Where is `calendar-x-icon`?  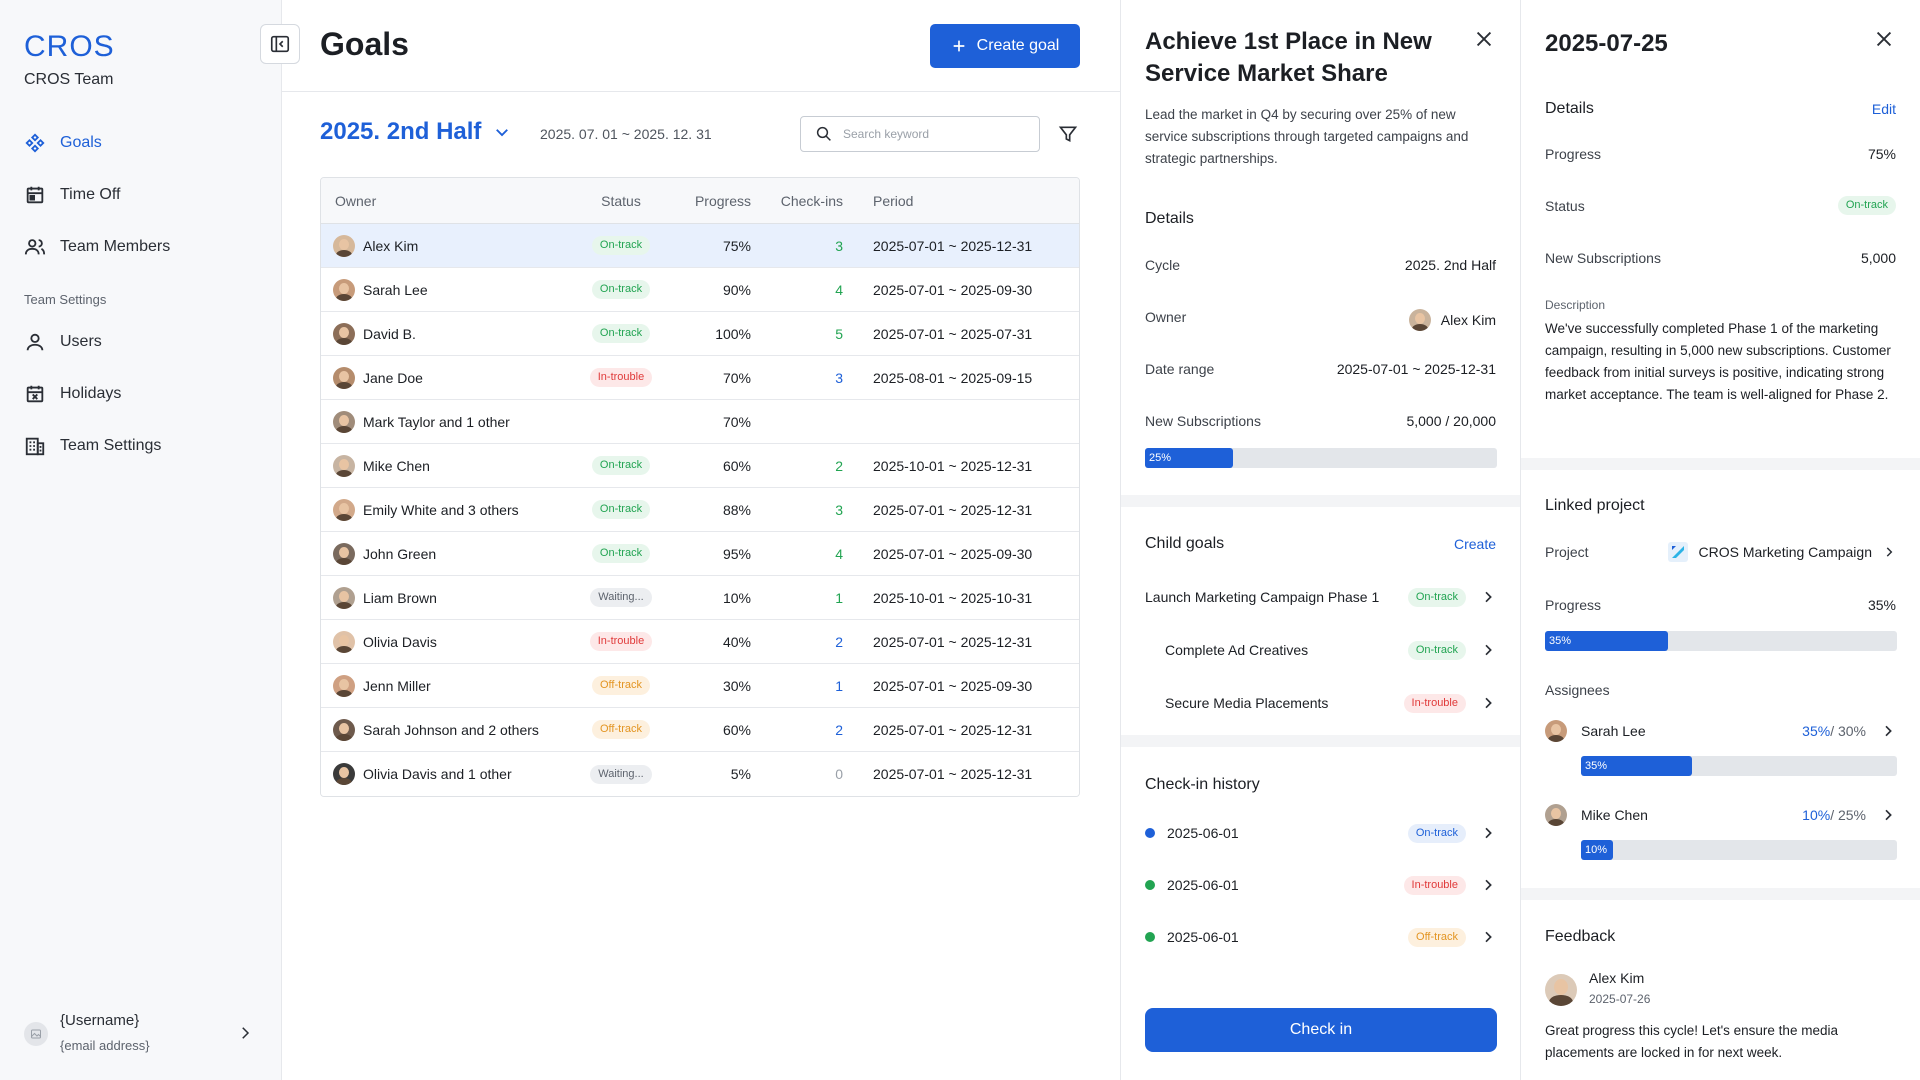 calendar-x-icon is located at coordinates (35, 394).